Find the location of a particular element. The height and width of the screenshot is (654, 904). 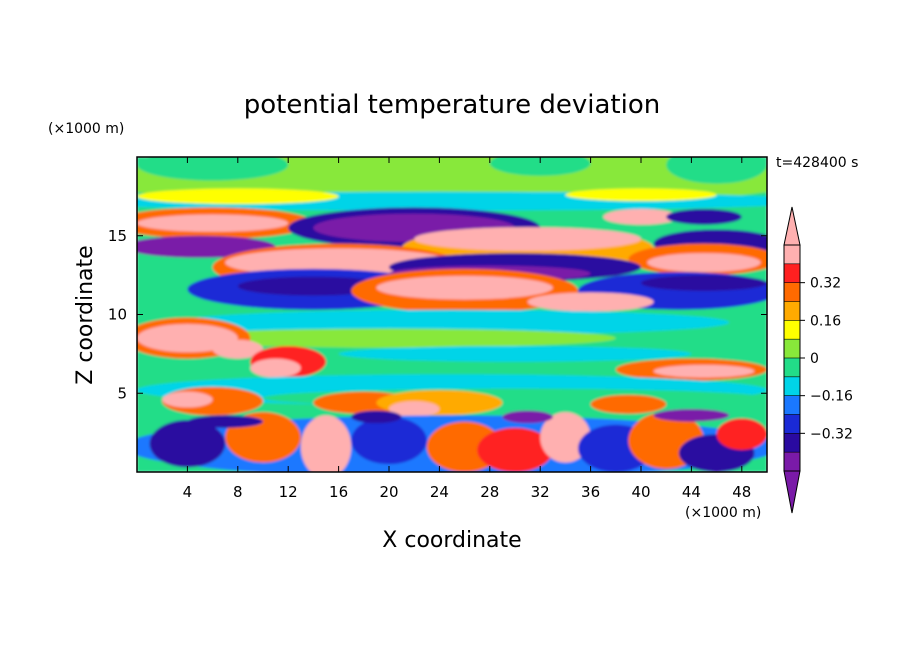

y-tick-label: 15 is located at coordinates (117, 236).